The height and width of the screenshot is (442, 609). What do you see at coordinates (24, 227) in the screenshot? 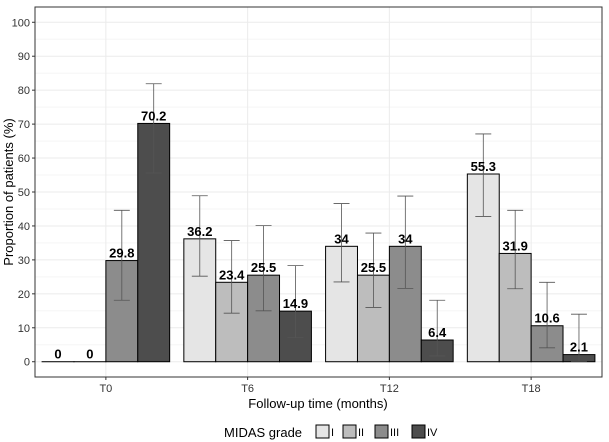
I see `y-tick-label: 40` at bounding box center [24, 227].